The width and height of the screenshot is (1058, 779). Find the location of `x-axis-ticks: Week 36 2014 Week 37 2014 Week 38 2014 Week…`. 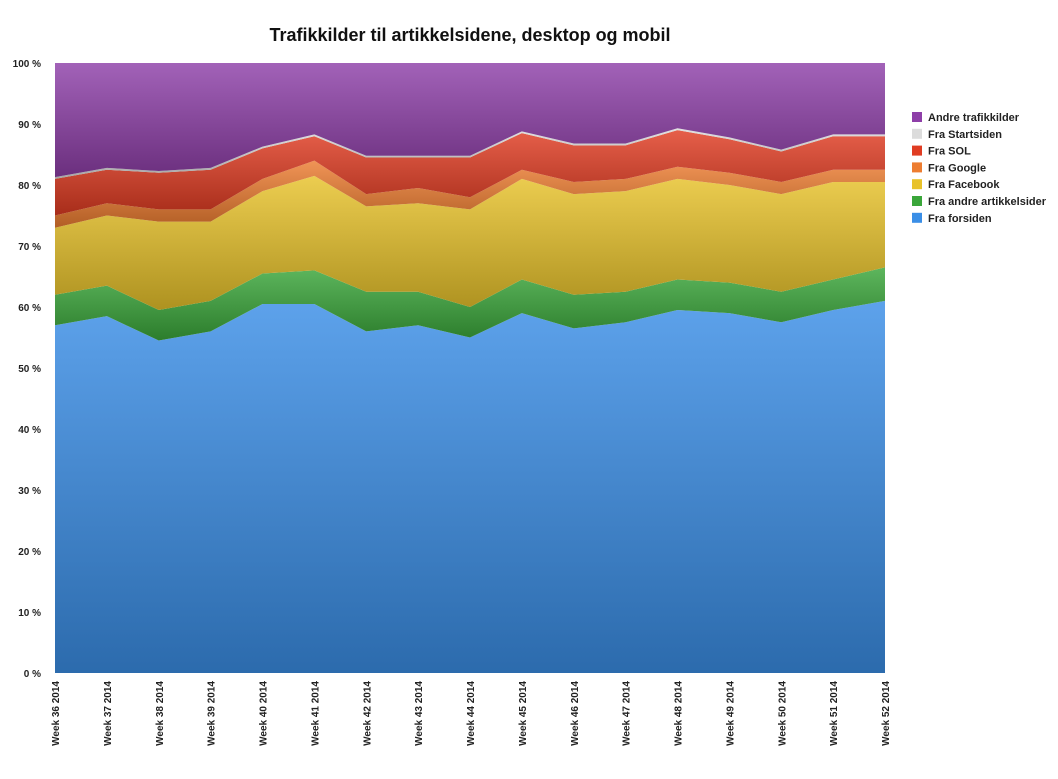

x-axis-ticks: Week 36 2014 Week 37 2014 Week 38 2014 Week… is located at coordinates (471, 713).